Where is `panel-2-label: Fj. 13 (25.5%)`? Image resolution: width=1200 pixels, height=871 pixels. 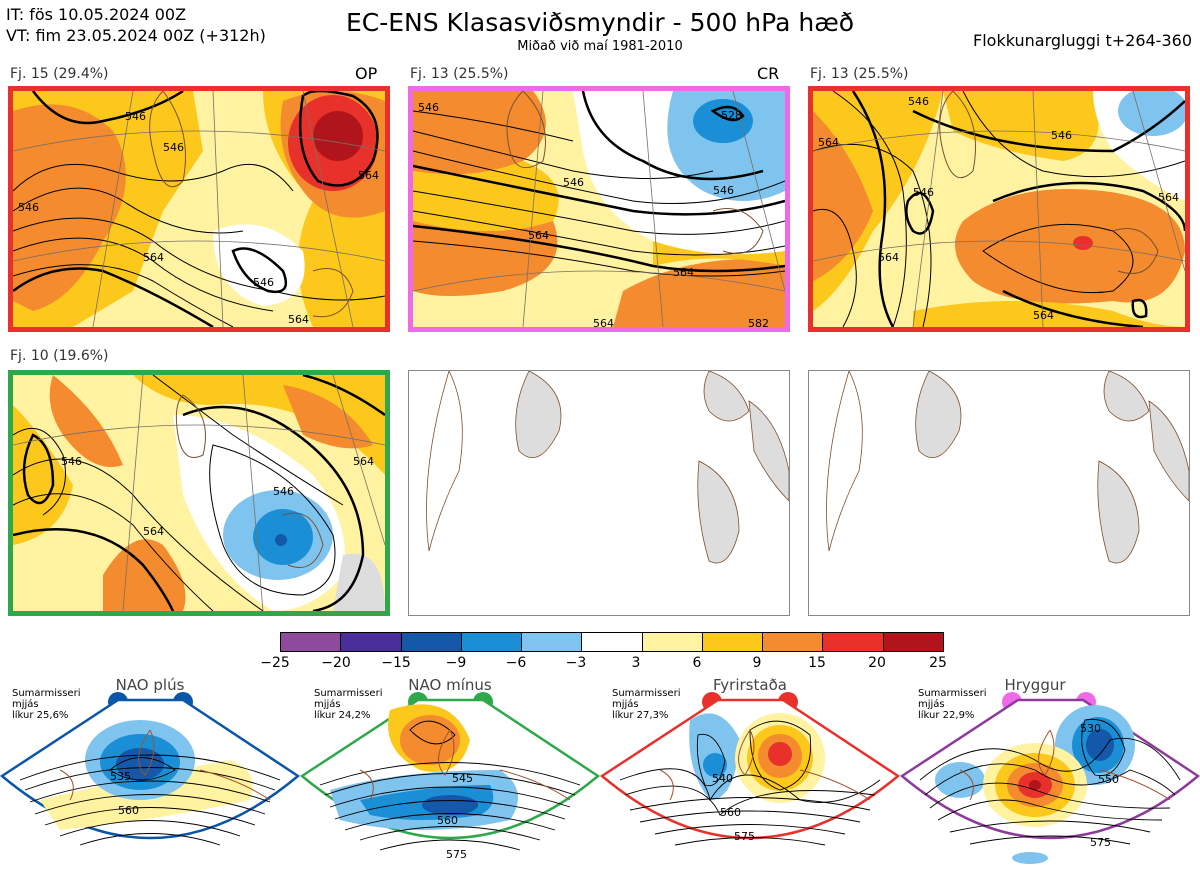
panel-2-label: Fj. 13 (25.5%) is located at coordinates (459, 74).